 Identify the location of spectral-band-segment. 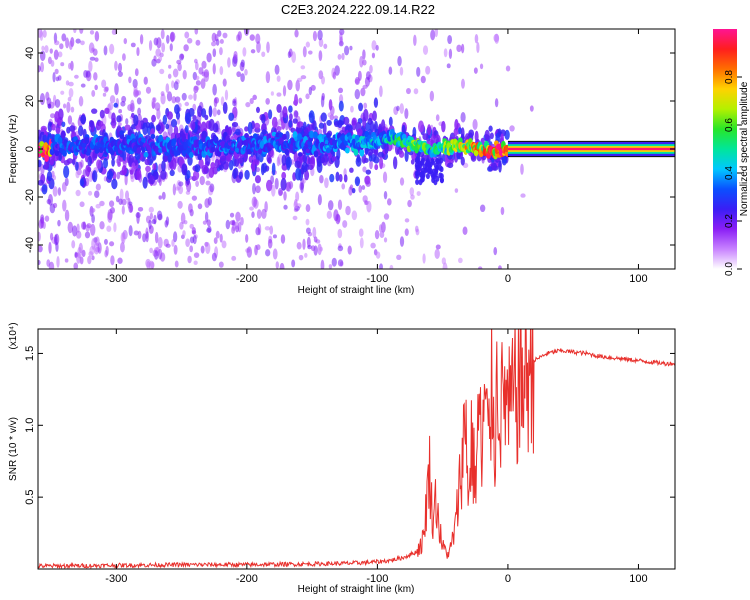
(591, 149).